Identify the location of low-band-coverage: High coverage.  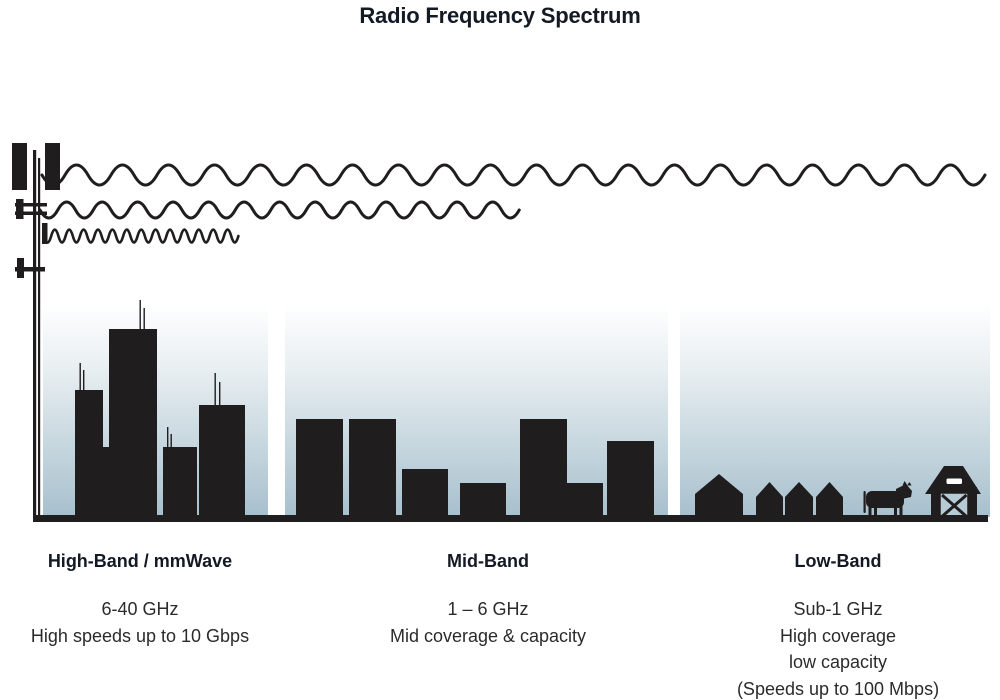
(838, 635).